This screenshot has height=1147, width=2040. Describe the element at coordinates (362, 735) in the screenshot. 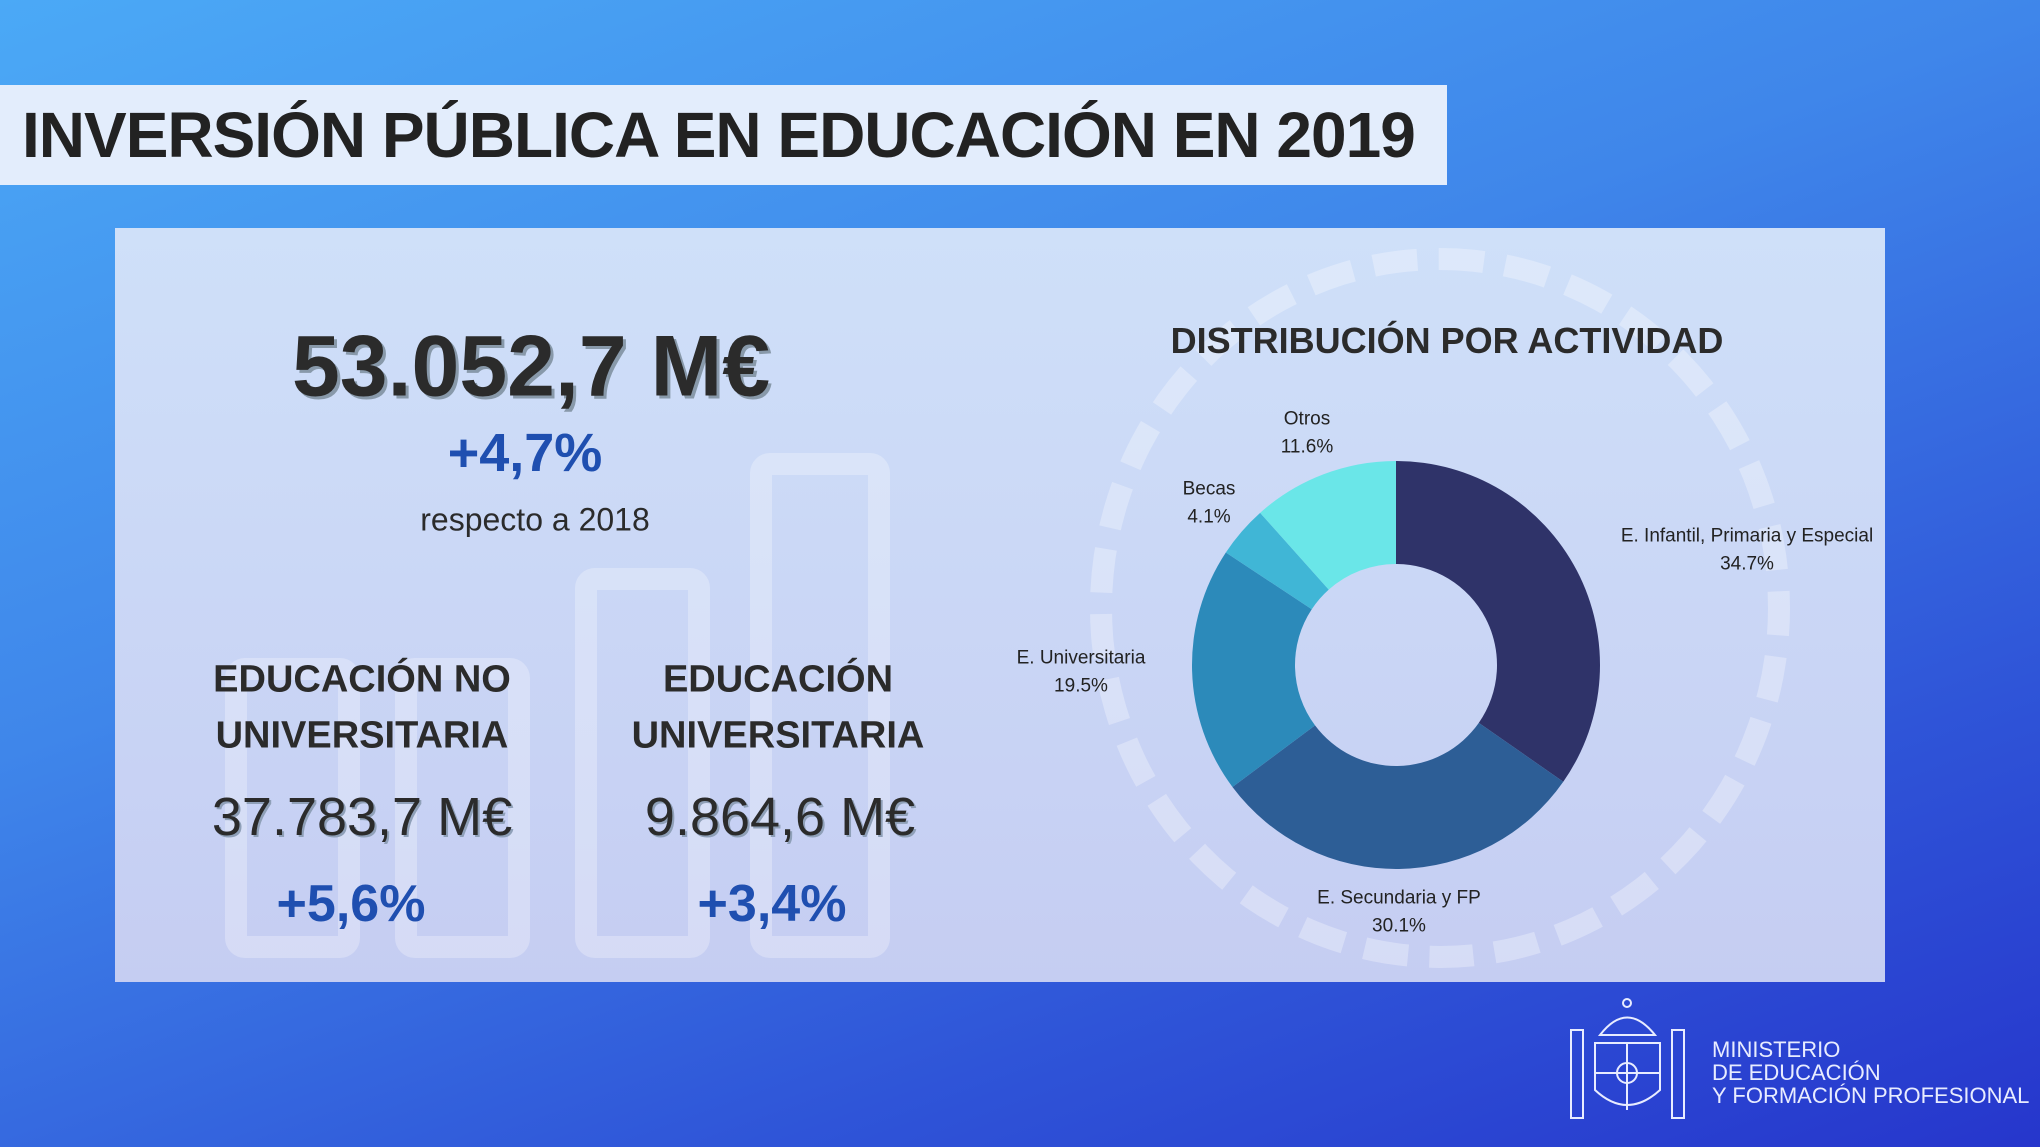

I see `no-univ-heading: UNIVERSITARIA` at that location.